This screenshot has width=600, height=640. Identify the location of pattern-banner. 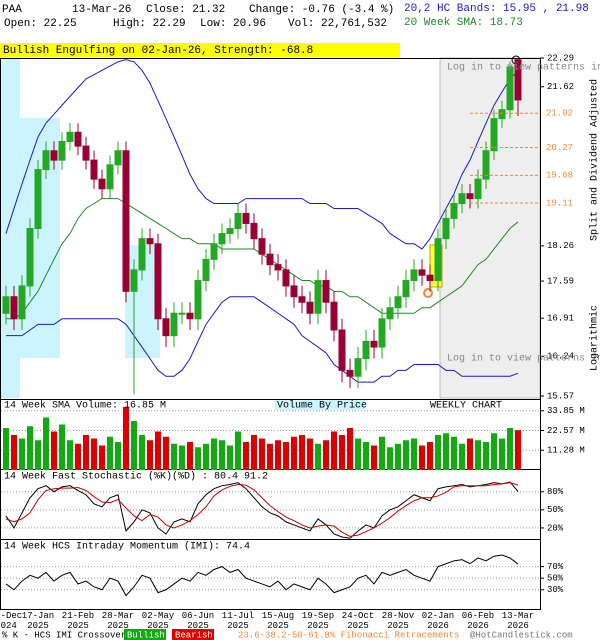
(200, 50).